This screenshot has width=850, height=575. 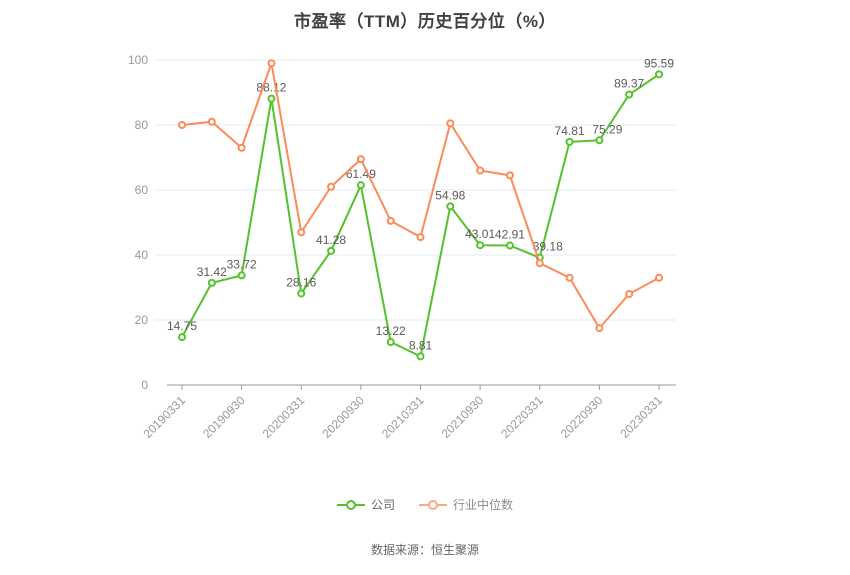 What do you see at coordinates (382, 505) in the screenshot?
I see `legend-label-company: 公司` at bounding box center [382, 505].